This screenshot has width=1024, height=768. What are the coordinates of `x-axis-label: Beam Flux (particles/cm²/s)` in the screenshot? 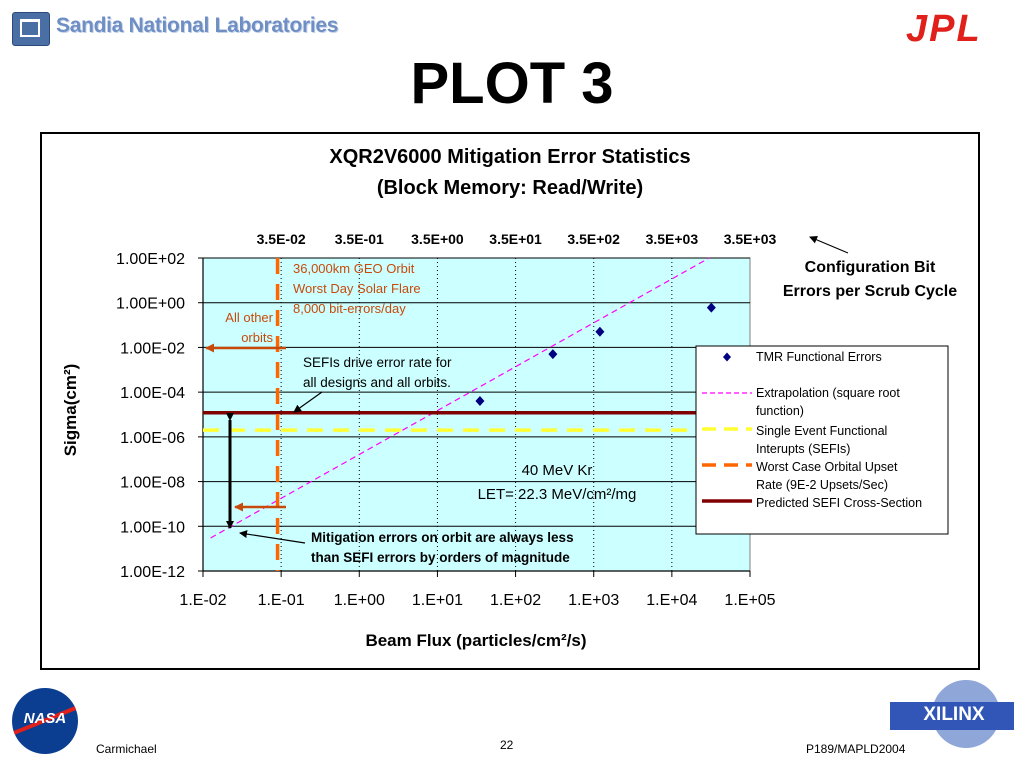 It's located at (475, 640).